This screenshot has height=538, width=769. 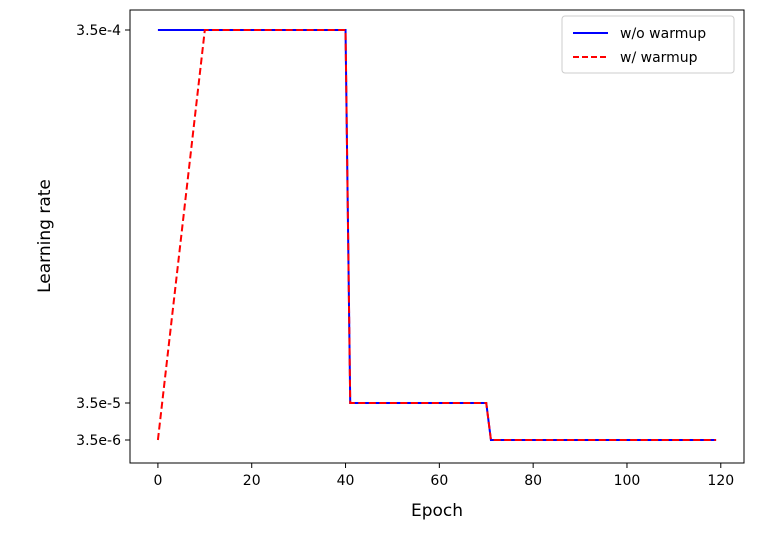 I want to click on y-axis-label: Learning rate, so click(x=45, y=236).